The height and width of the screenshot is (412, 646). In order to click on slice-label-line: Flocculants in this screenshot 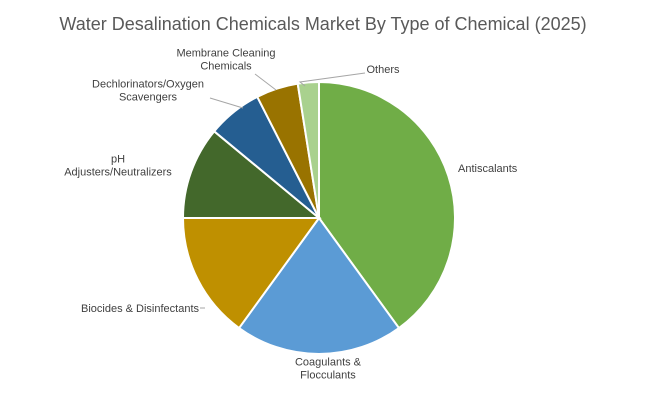, I will do `click(328, 376)`.